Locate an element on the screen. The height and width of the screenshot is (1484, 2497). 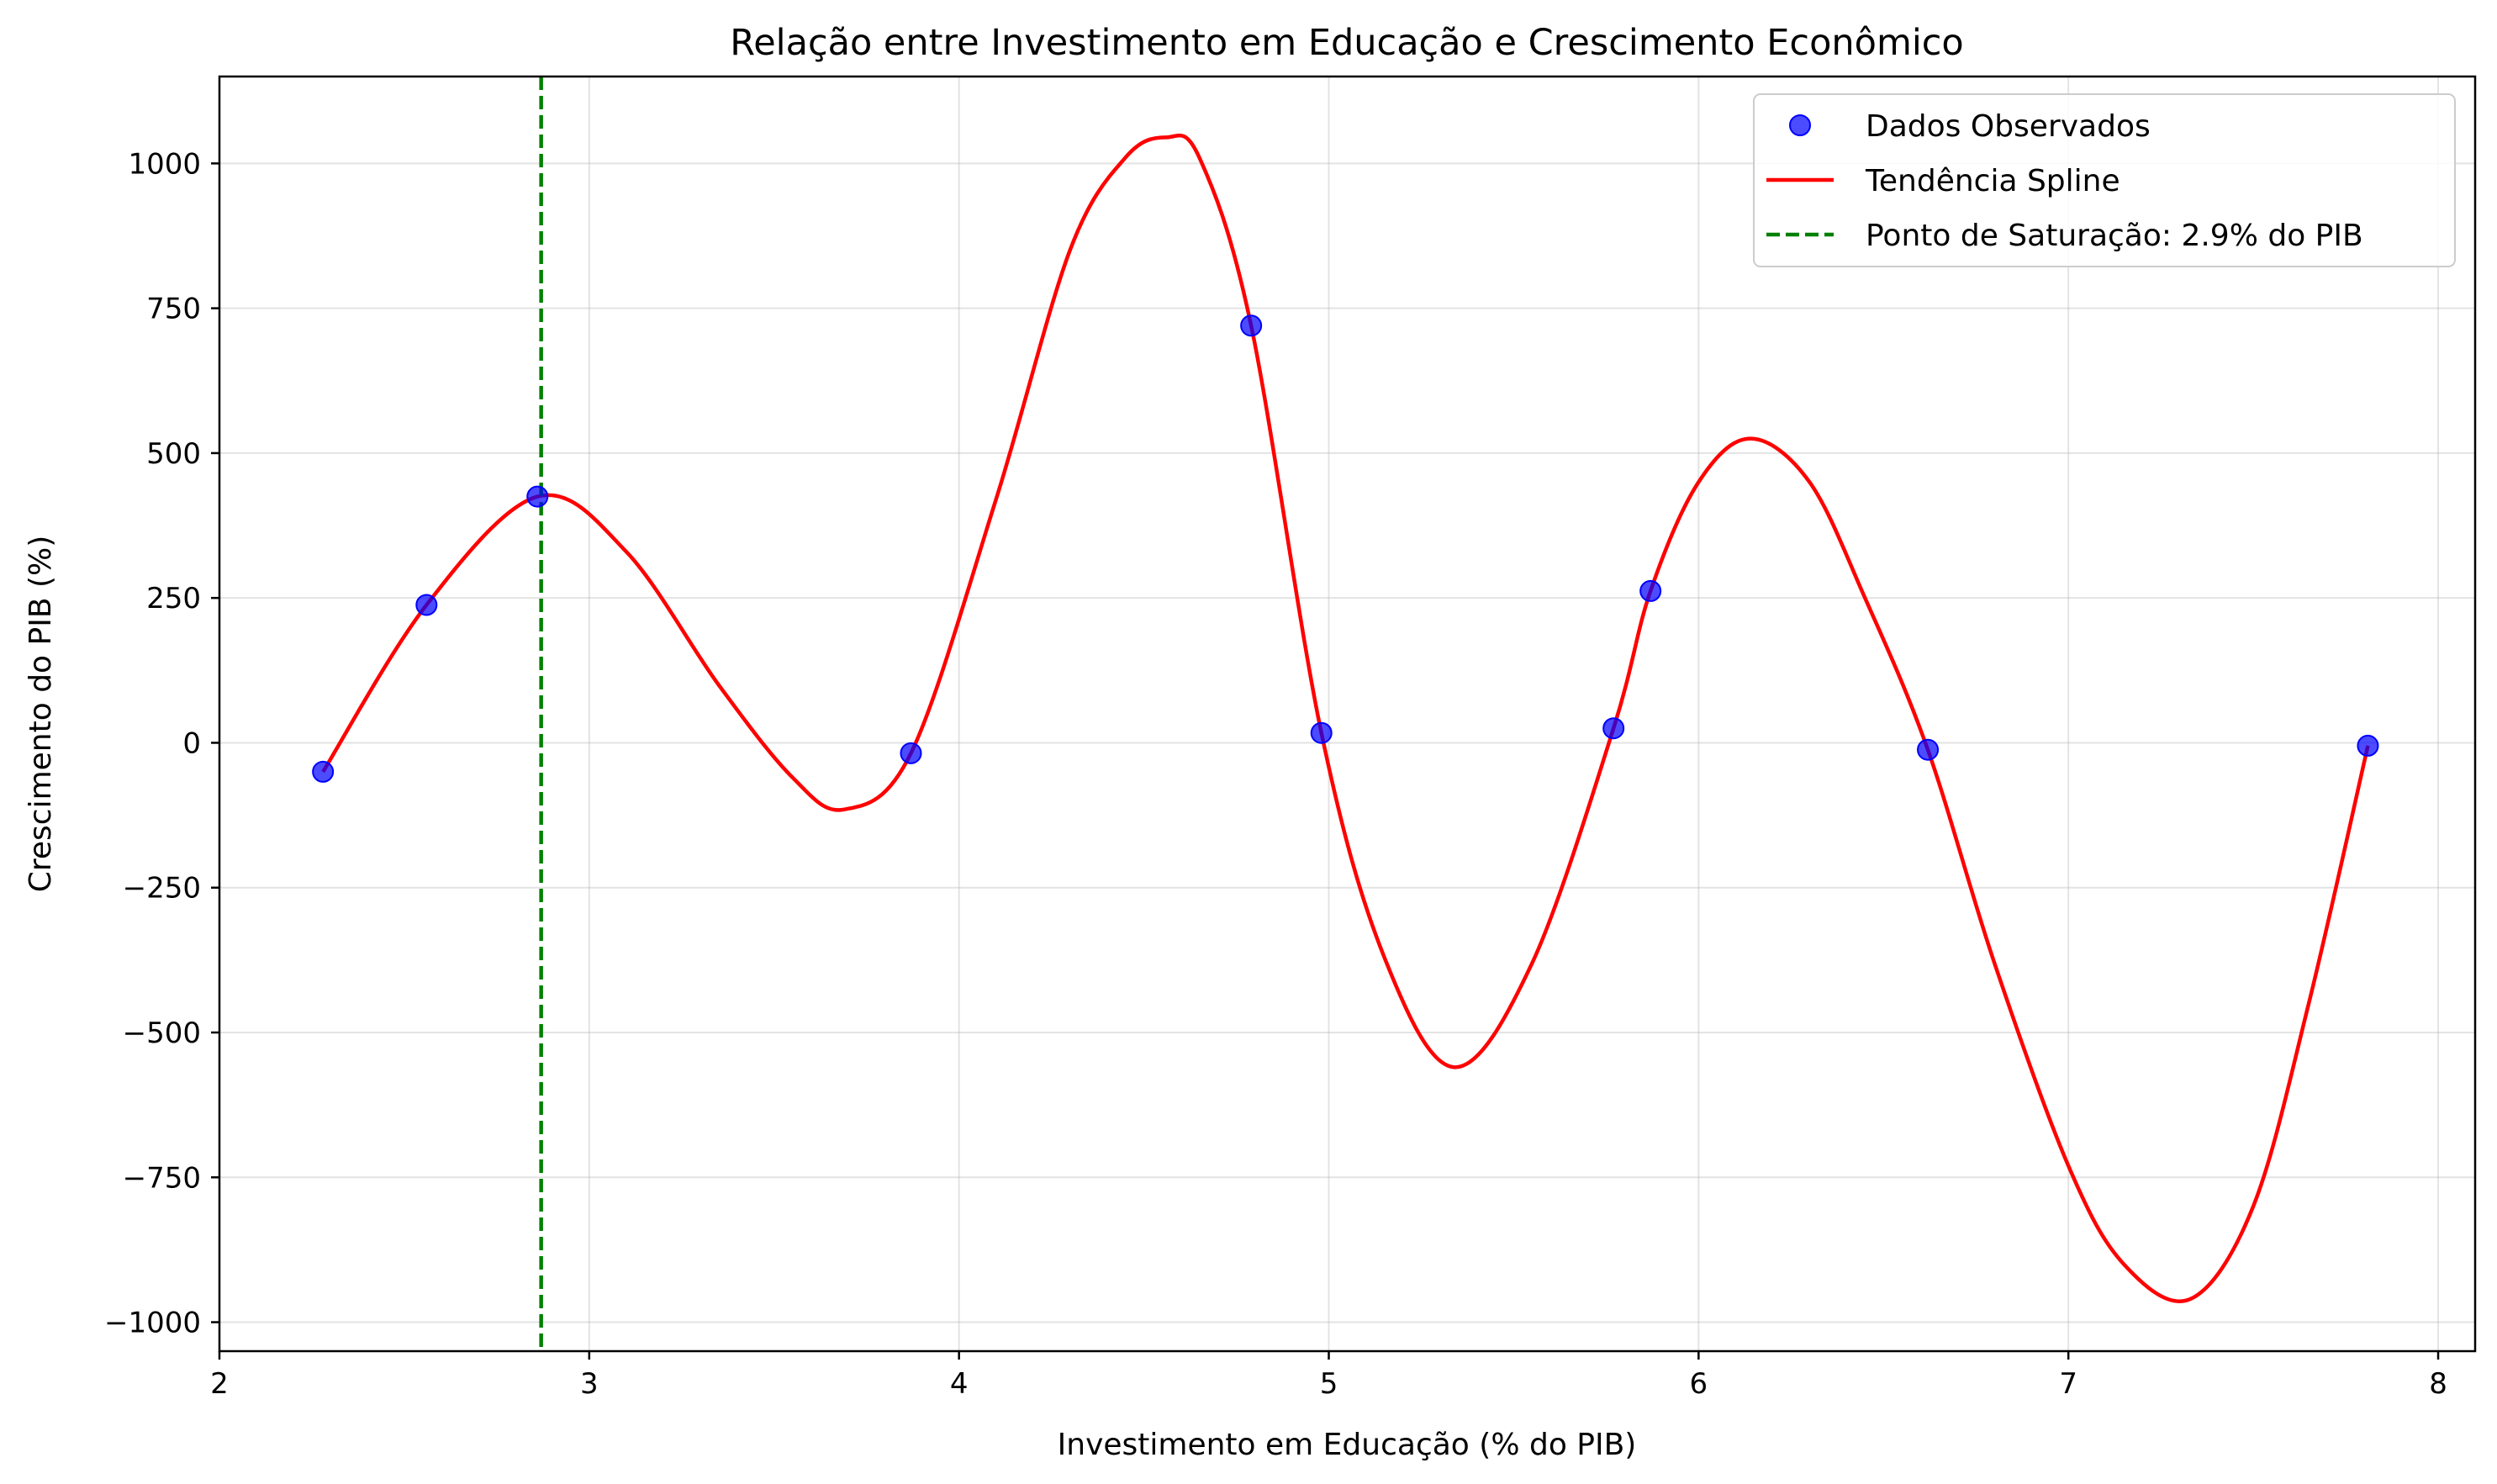
y-tick-label: 500 is located at coordinates (173, 454).